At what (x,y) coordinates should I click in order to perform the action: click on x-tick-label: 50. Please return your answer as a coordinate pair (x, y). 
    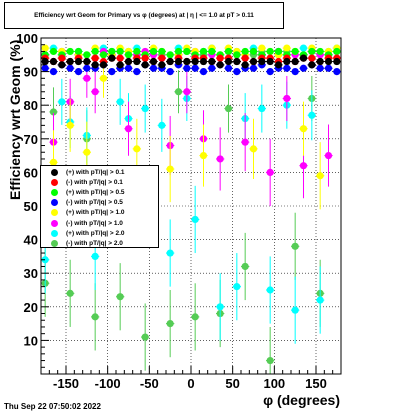
    Looking at the image, I should click on (232, 383).